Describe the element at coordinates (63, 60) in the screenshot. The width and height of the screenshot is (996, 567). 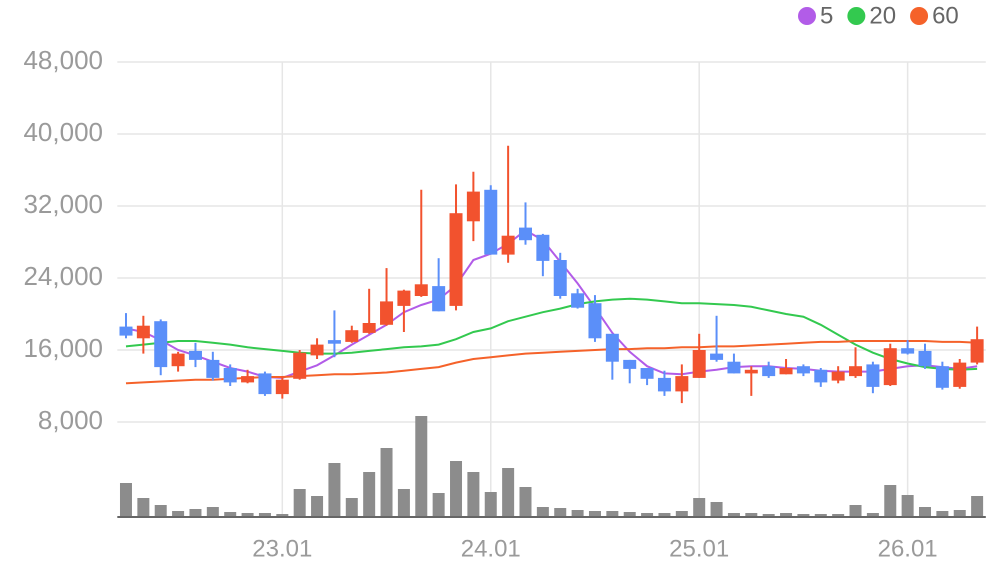
I see `y-tick-label: 48,000` at that location.